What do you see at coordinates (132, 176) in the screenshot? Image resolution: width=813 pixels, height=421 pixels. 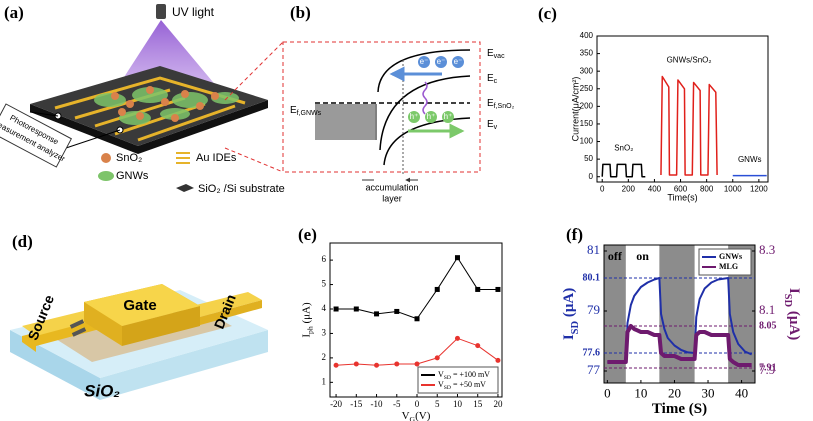 I see `legend-label: GNWs` at bounding box center [132, 176].